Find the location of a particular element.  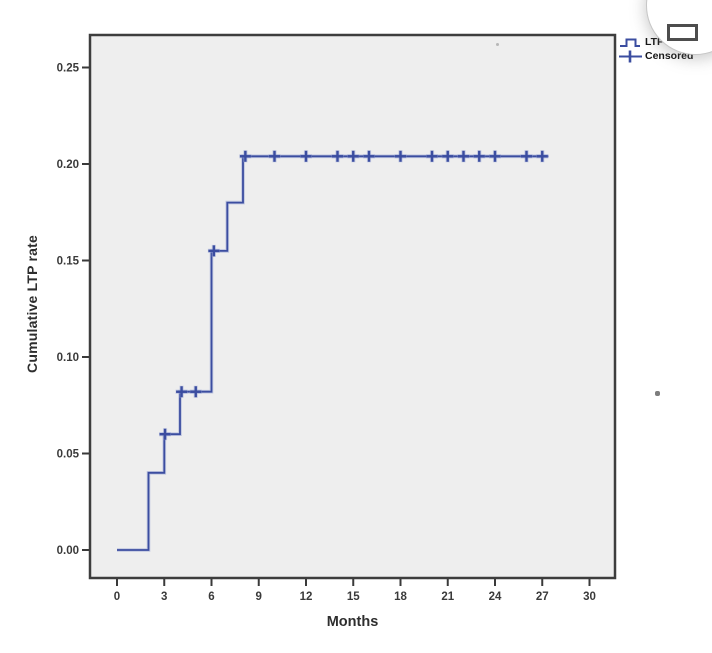

x-tick-label: 3 is located at coordinates (164, 597).